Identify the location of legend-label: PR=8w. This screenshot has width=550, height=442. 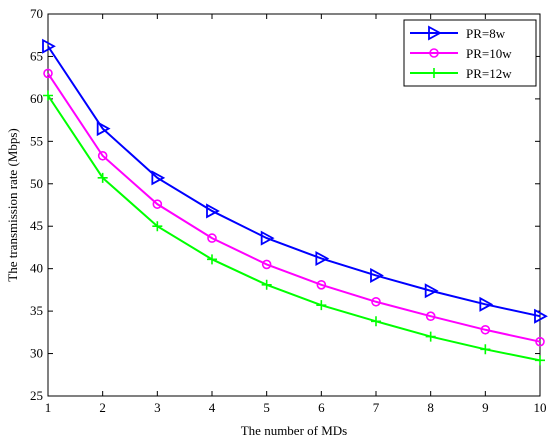
(486, 33).